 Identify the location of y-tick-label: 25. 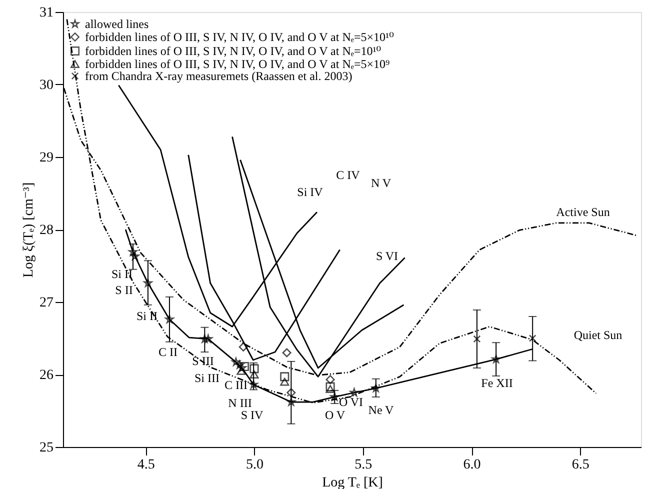
(47, 448).